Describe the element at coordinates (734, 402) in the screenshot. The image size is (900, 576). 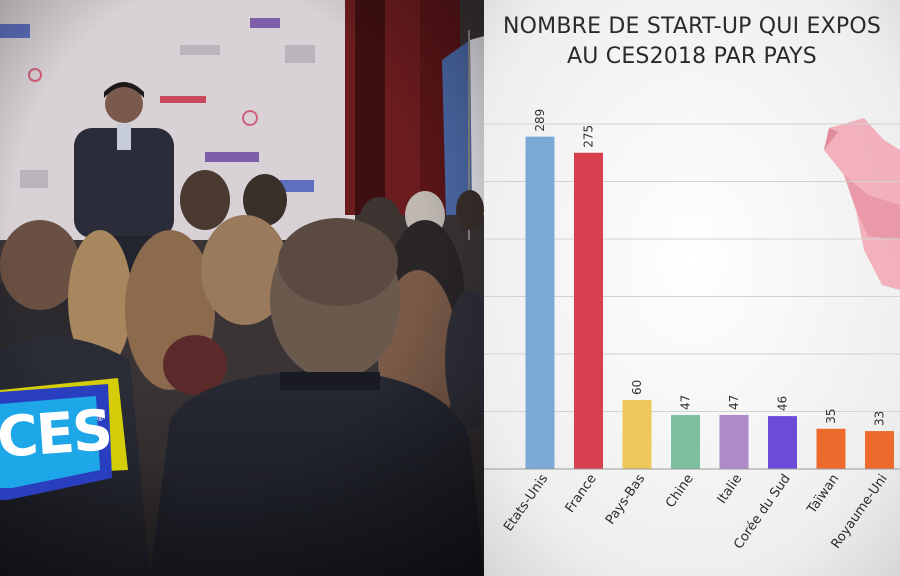
I see `value-label-5: 47` at that location.